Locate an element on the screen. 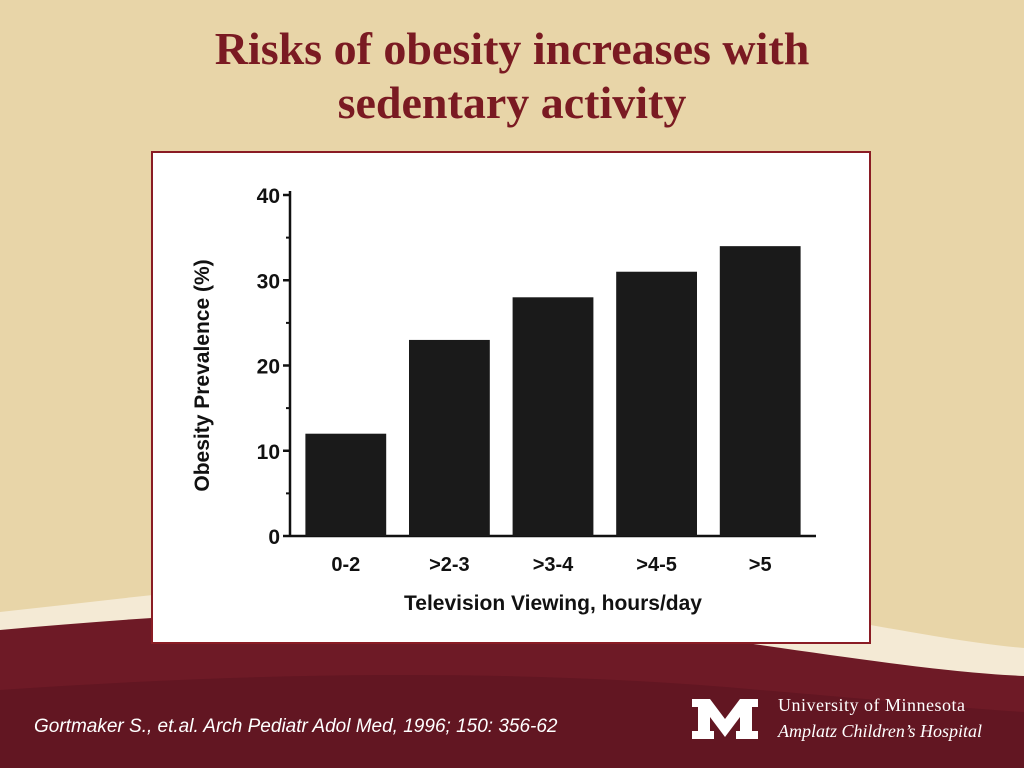 Image resolution: width=1024 pixels, height=768 pixels. x-tick-label: >2-3 is located at coordinates (449, 565).